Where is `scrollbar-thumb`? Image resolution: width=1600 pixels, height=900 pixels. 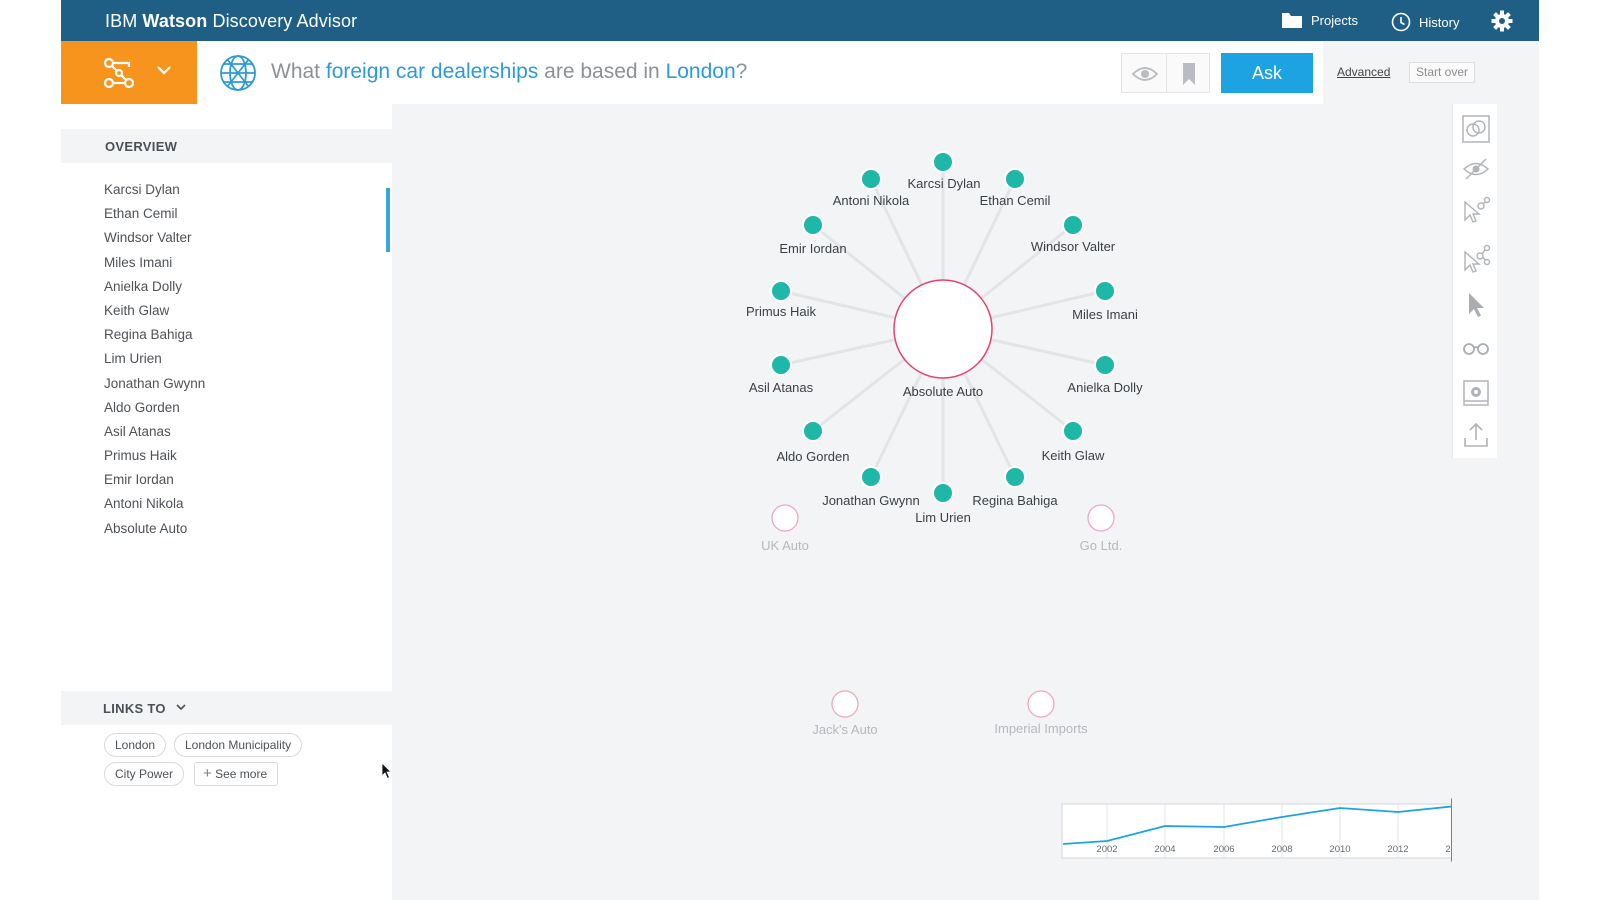 scrollbar-thumb is located at coordinates (388, 220).